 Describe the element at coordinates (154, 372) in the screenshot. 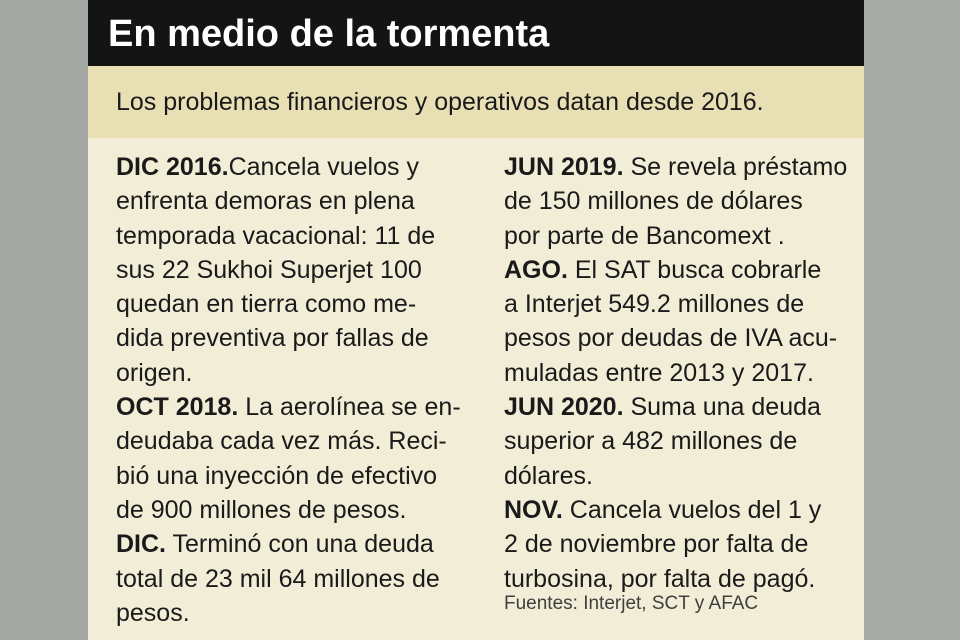

I see `entry-line: origen.` at that location.